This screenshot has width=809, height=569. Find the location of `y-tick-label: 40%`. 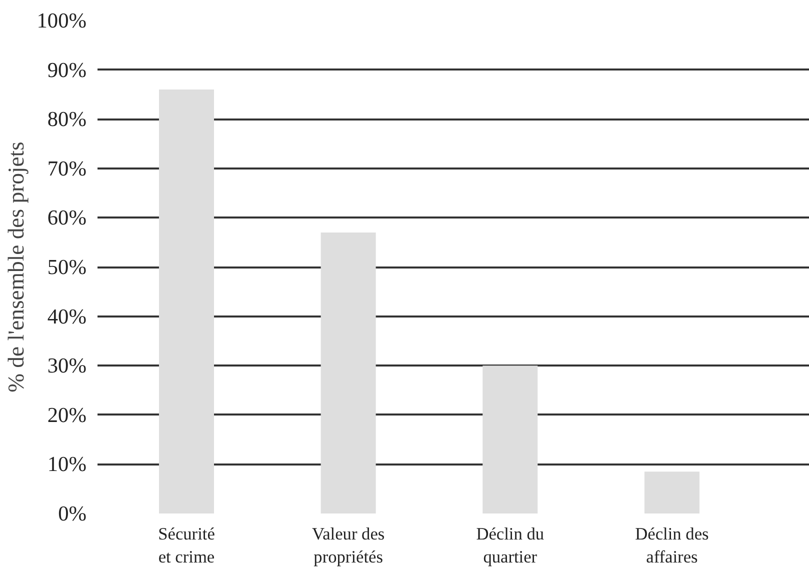

y-tick-label: 40% is located at coordinates (67, 316).